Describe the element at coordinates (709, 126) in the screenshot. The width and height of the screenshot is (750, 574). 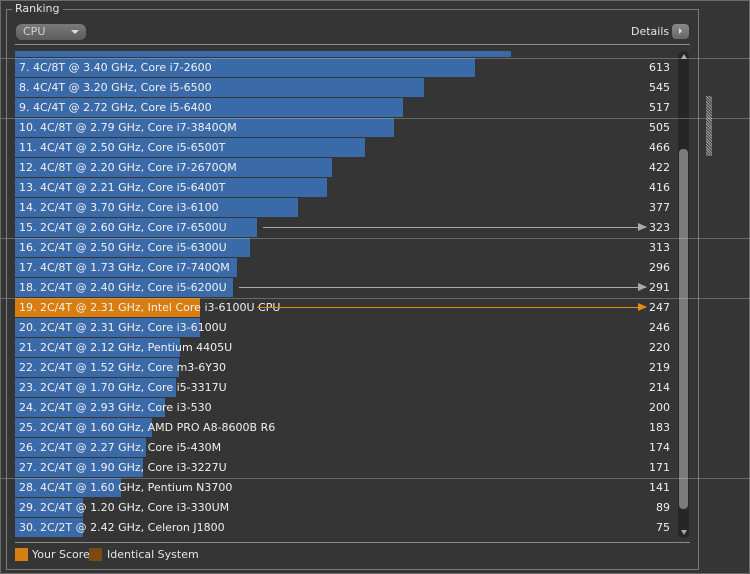
I see `resize-grip` at that location.